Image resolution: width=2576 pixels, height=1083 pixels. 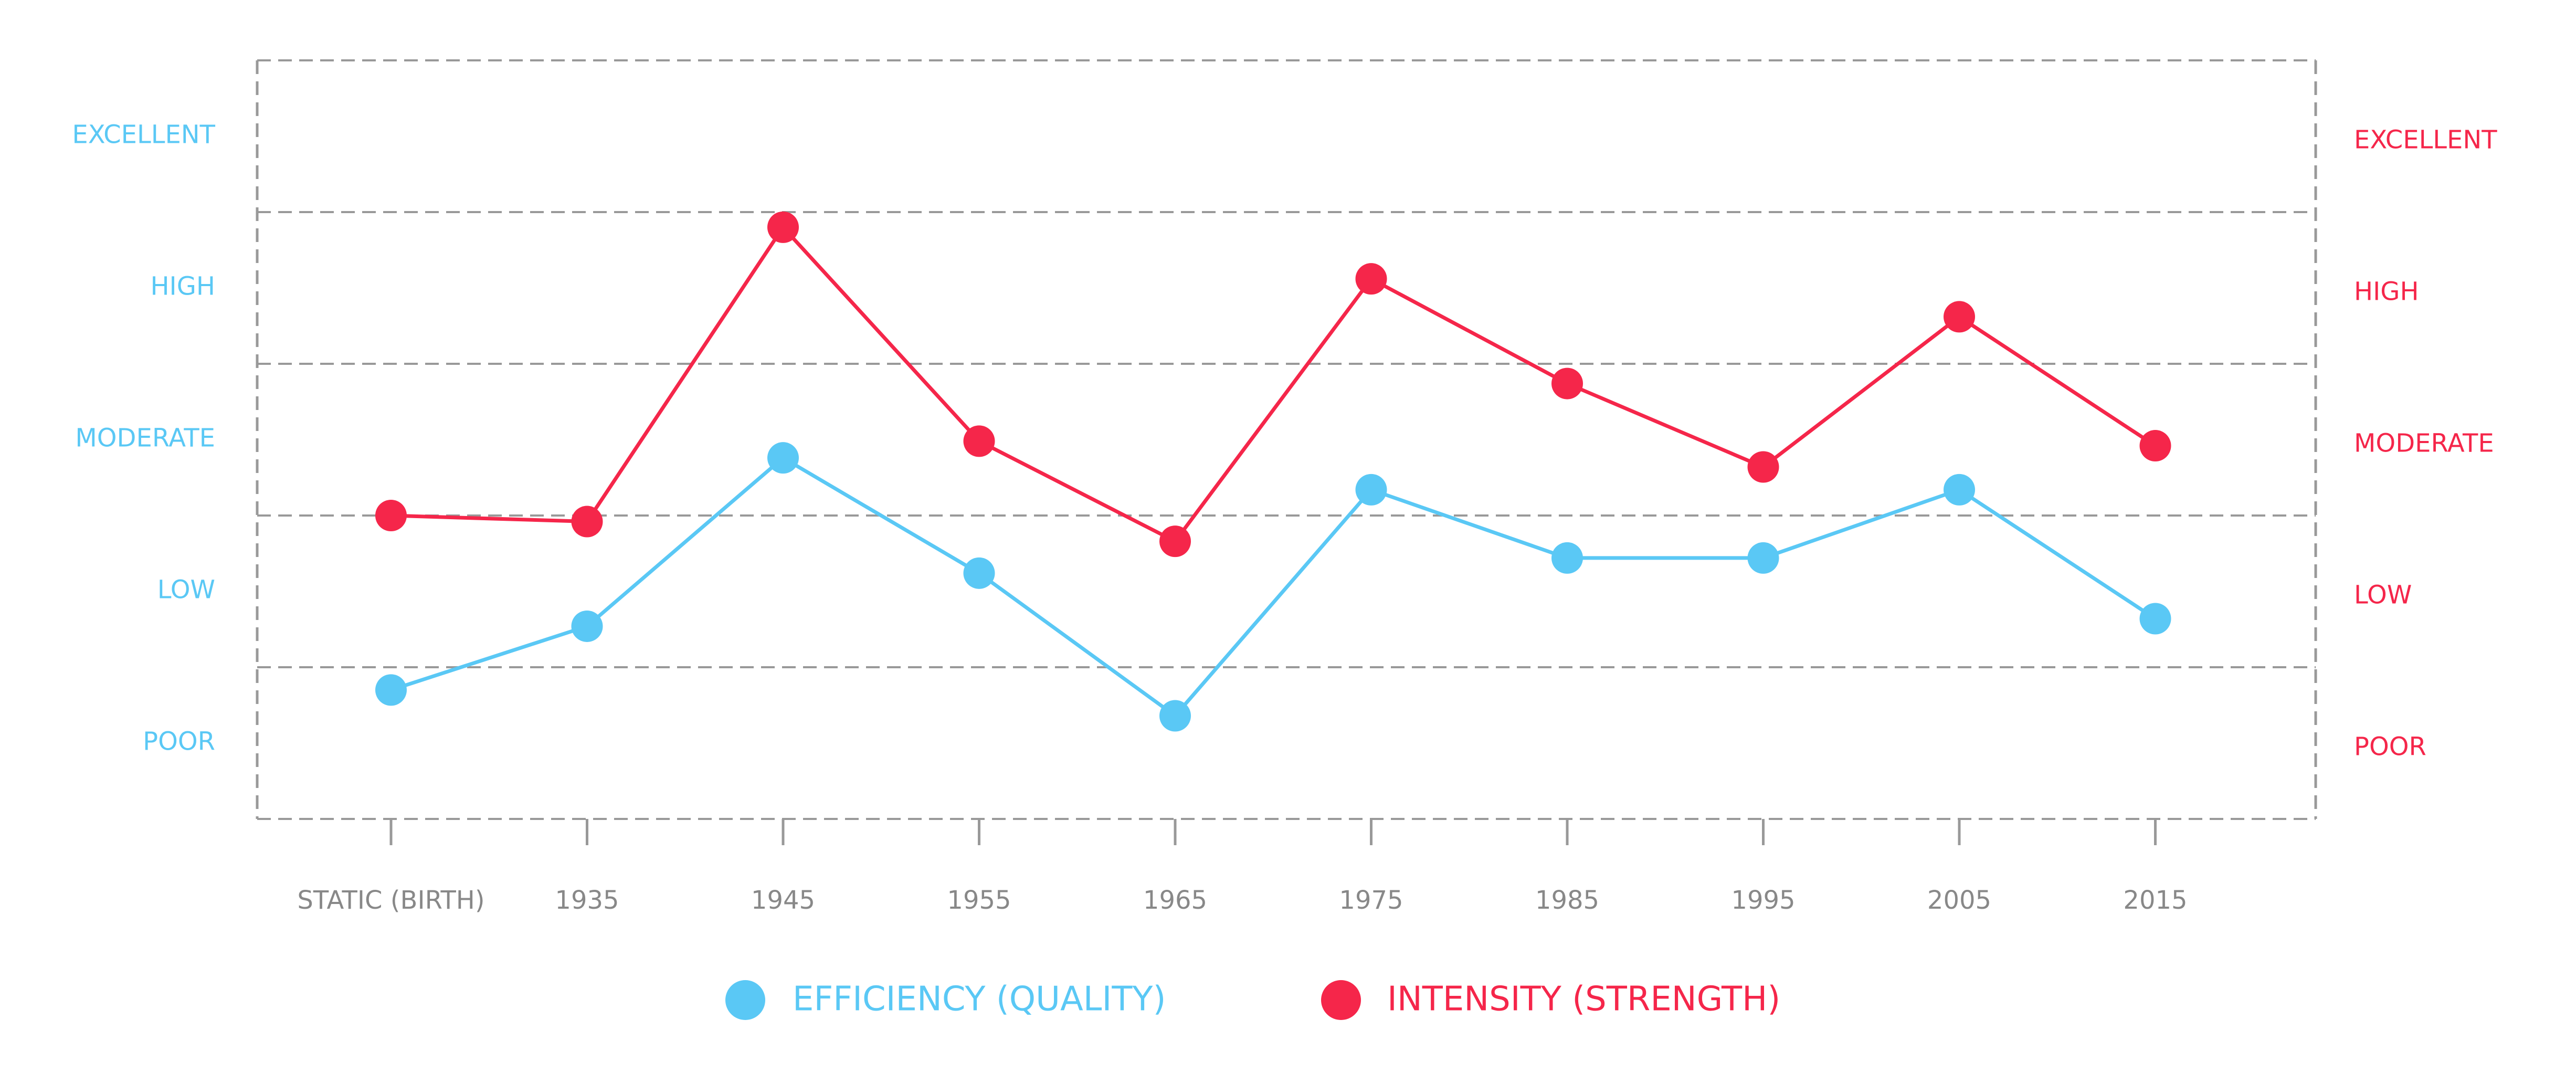 I want to click on x-axis-label: 1935, so click(x=587, y=901).